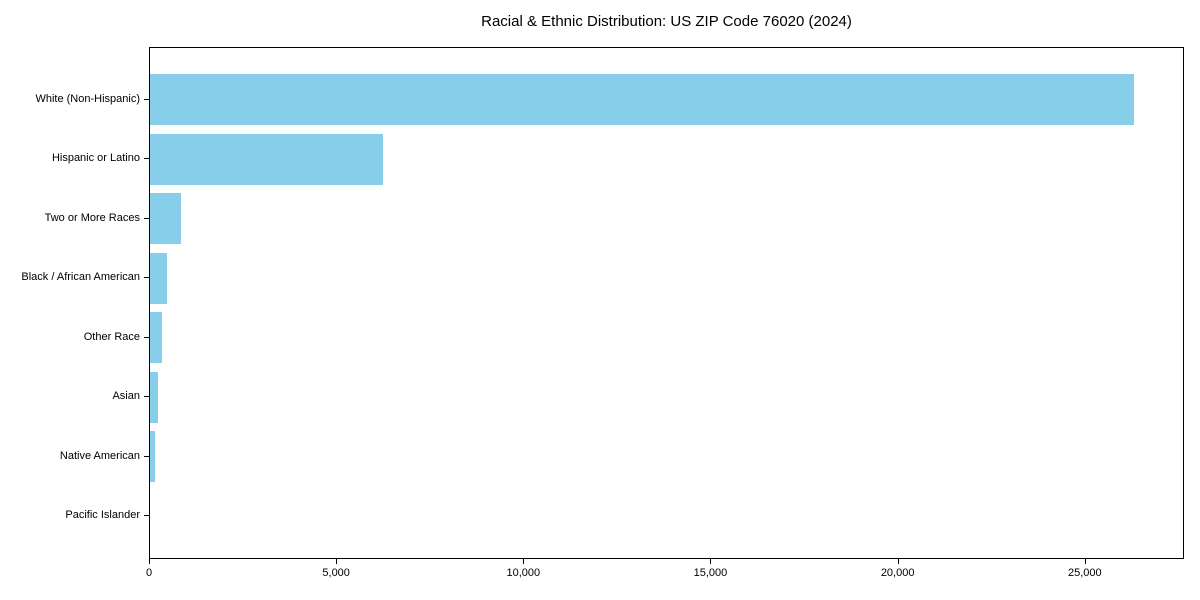 This screenshot has width=1200, height=600. Describe the element at coordinates (336, 573) in the screenshot. I see `x-axis-label: 5,000` at that location.